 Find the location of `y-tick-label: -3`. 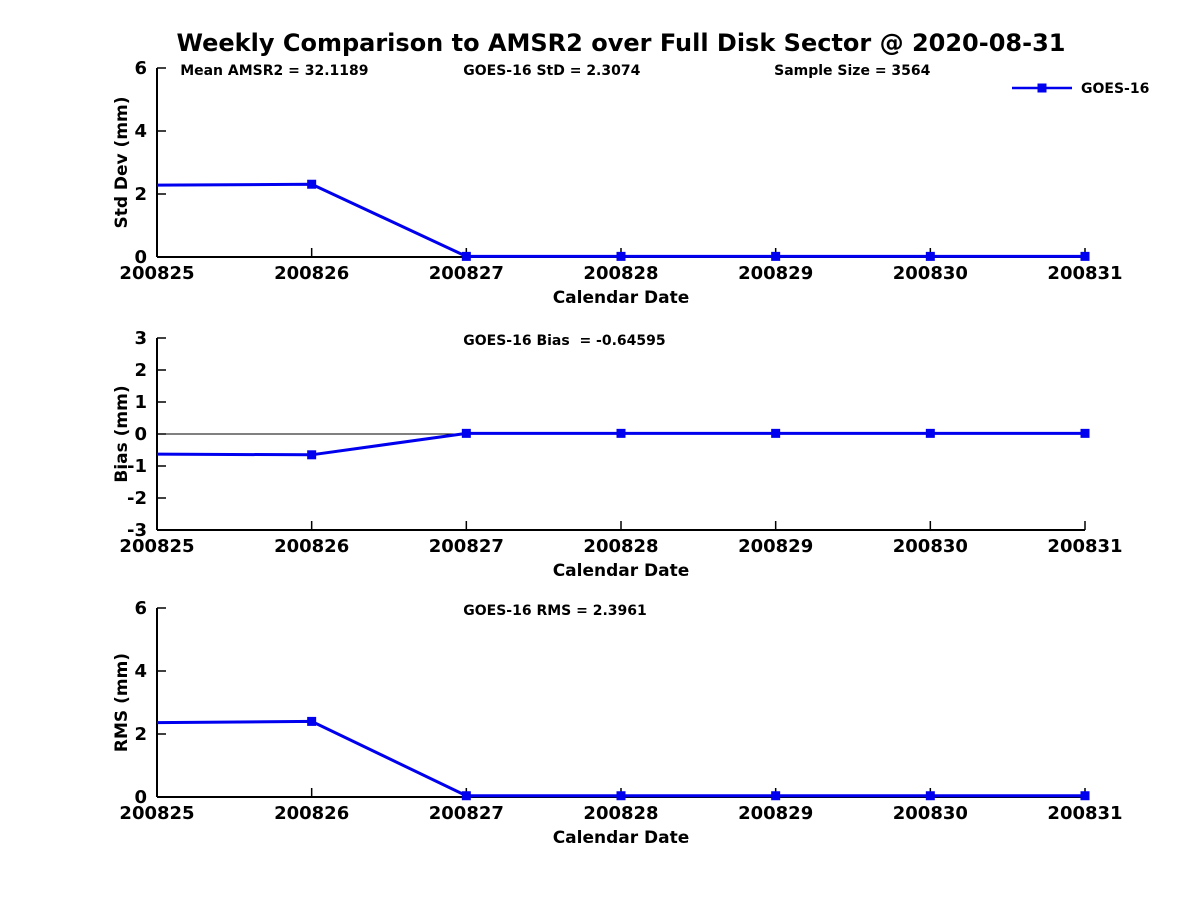

y-tick-label: -3 is located at coordinates (137, 530).